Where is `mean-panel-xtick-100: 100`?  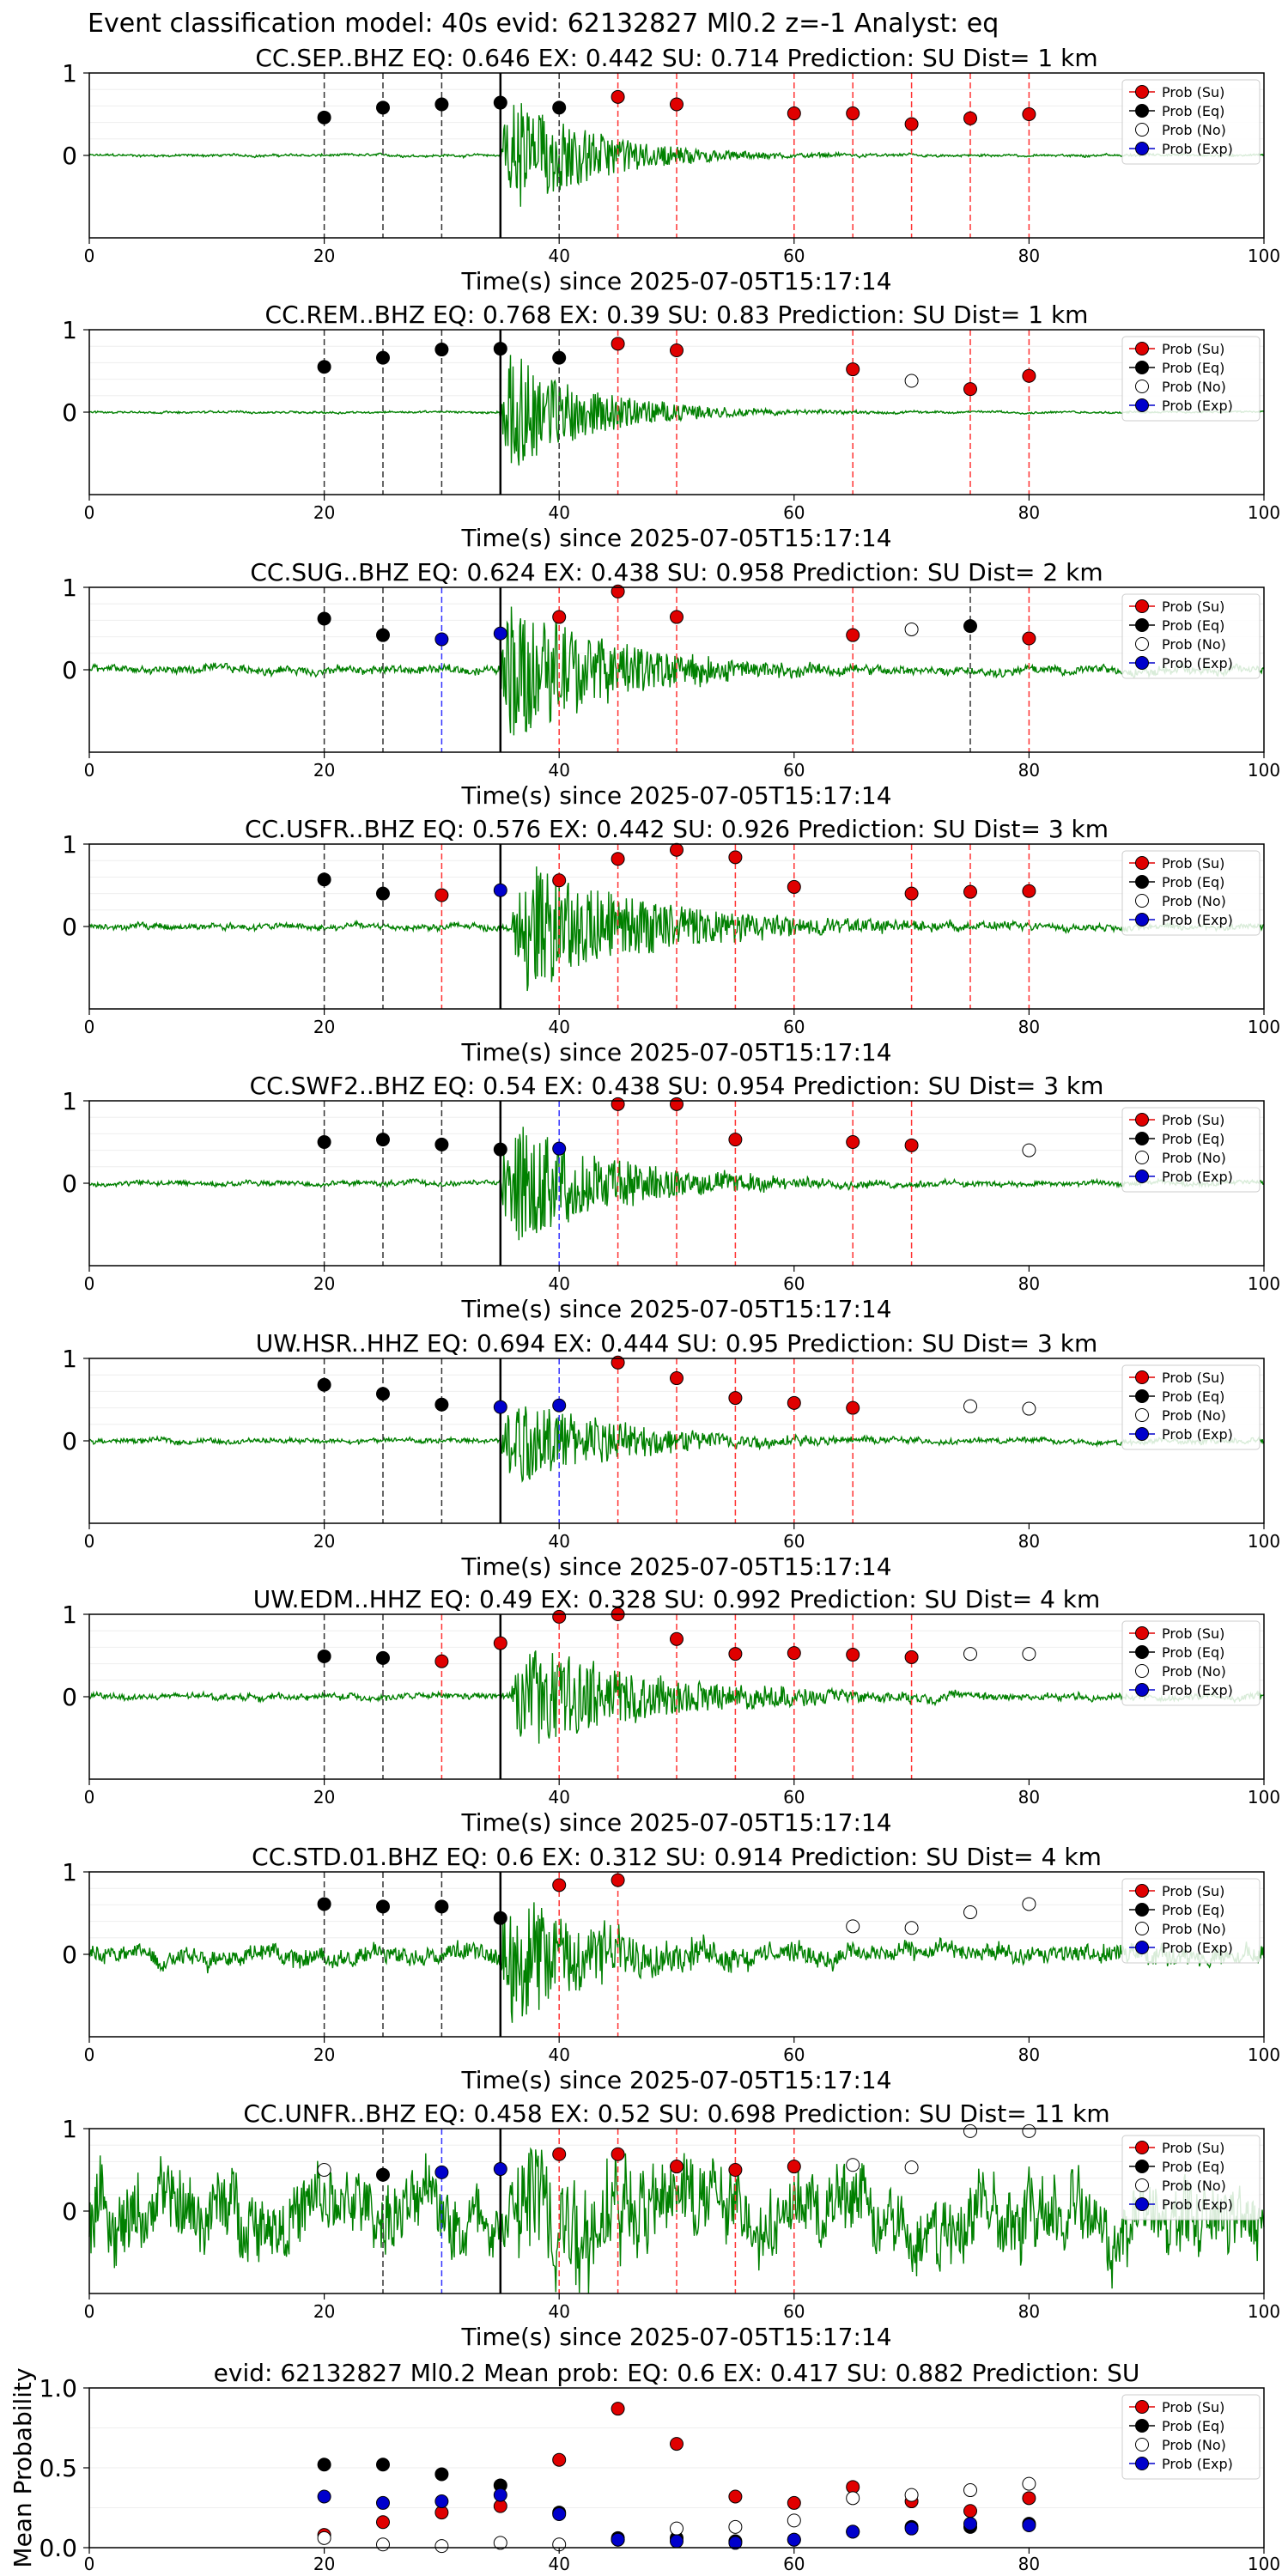
mean-panel-xtick-100: 100 is located at coordinates (1264, 2564).